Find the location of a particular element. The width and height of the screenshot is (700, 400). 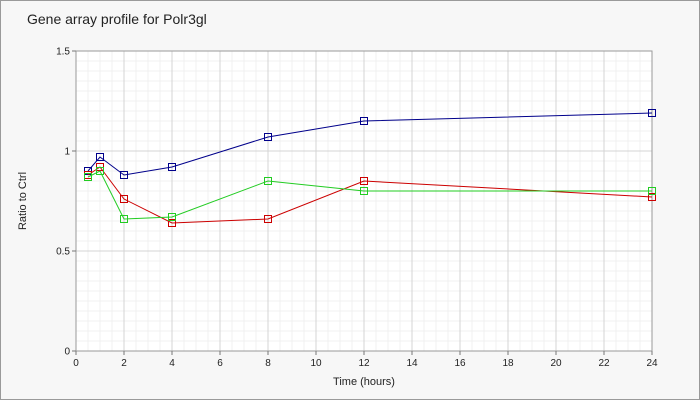

x-tick-label: 4 is located at coordinates (172, 363).